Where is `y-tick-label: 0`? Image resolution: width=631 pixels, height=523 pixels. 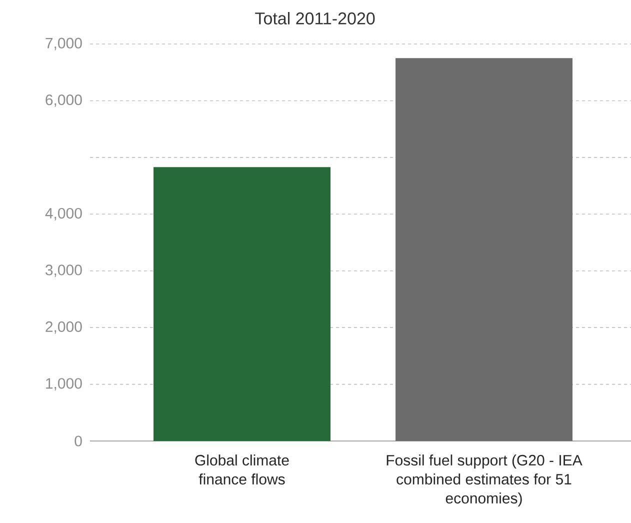
y-tick-label: 0 is located at coordinates (78, 441).